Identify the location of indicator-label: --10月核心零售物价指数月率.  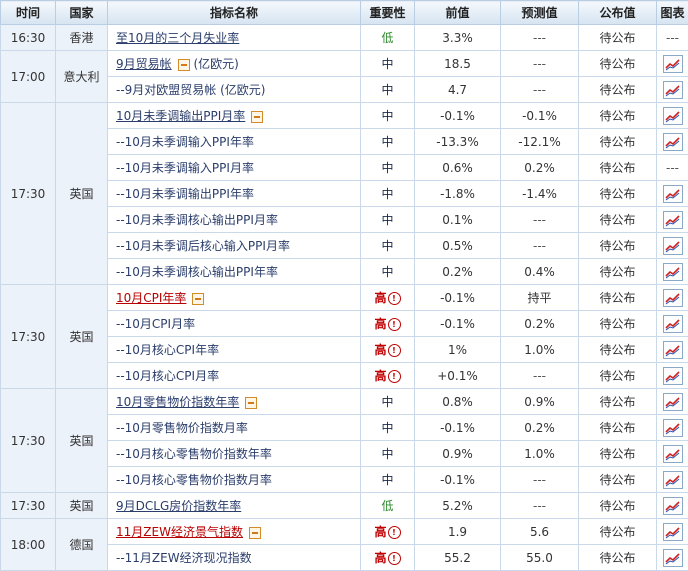
(194, 480).